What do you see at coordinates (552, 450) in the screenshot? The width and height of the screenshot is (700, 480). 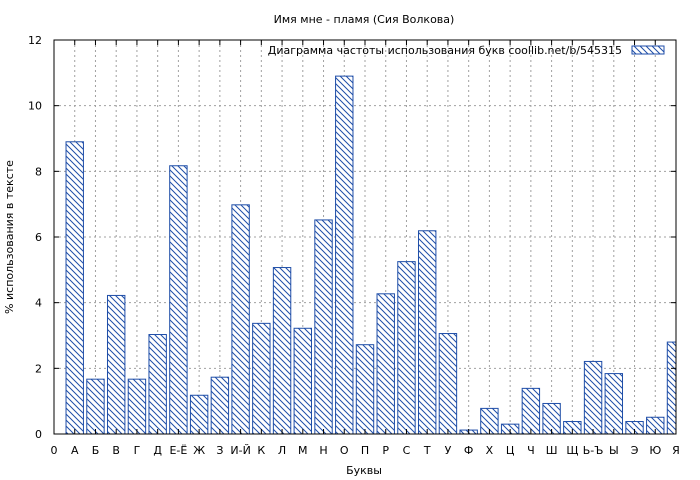 I see `x-tick-label: Ш` at bounding box center [552, 450].